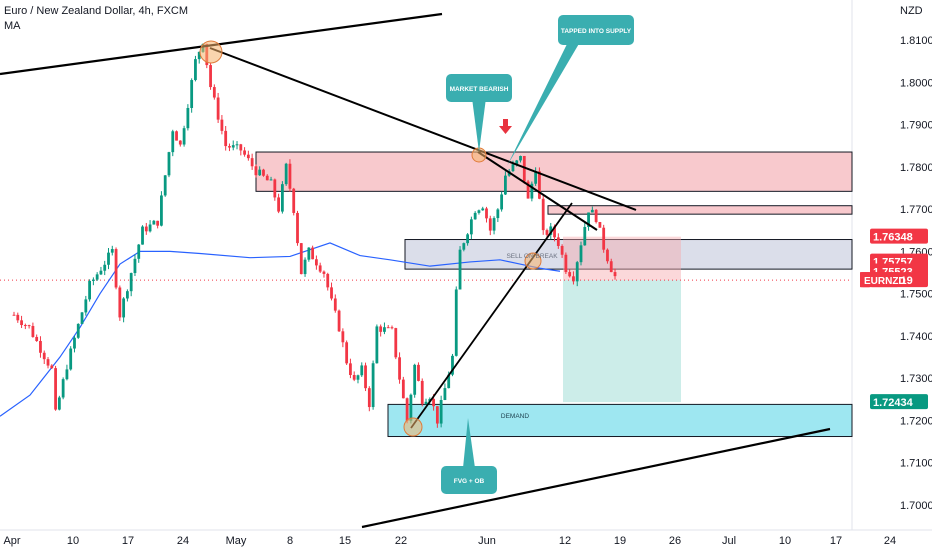  Describe the element at coordinates (916, 421) in the screenshot. I see `y-tick-label: 1.72000` at that location.